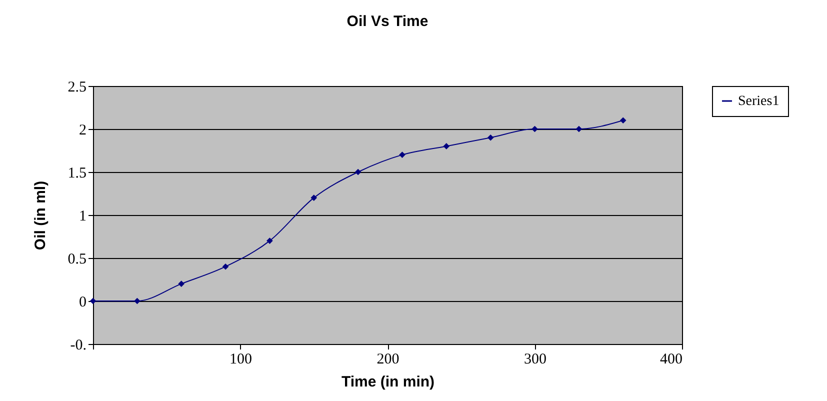 This screenshot has width=827, height=401. What do you see at coordinates (671, 360) in the screenshot?
I see `x-tick-label: 400` at bounding box center [671, 360].